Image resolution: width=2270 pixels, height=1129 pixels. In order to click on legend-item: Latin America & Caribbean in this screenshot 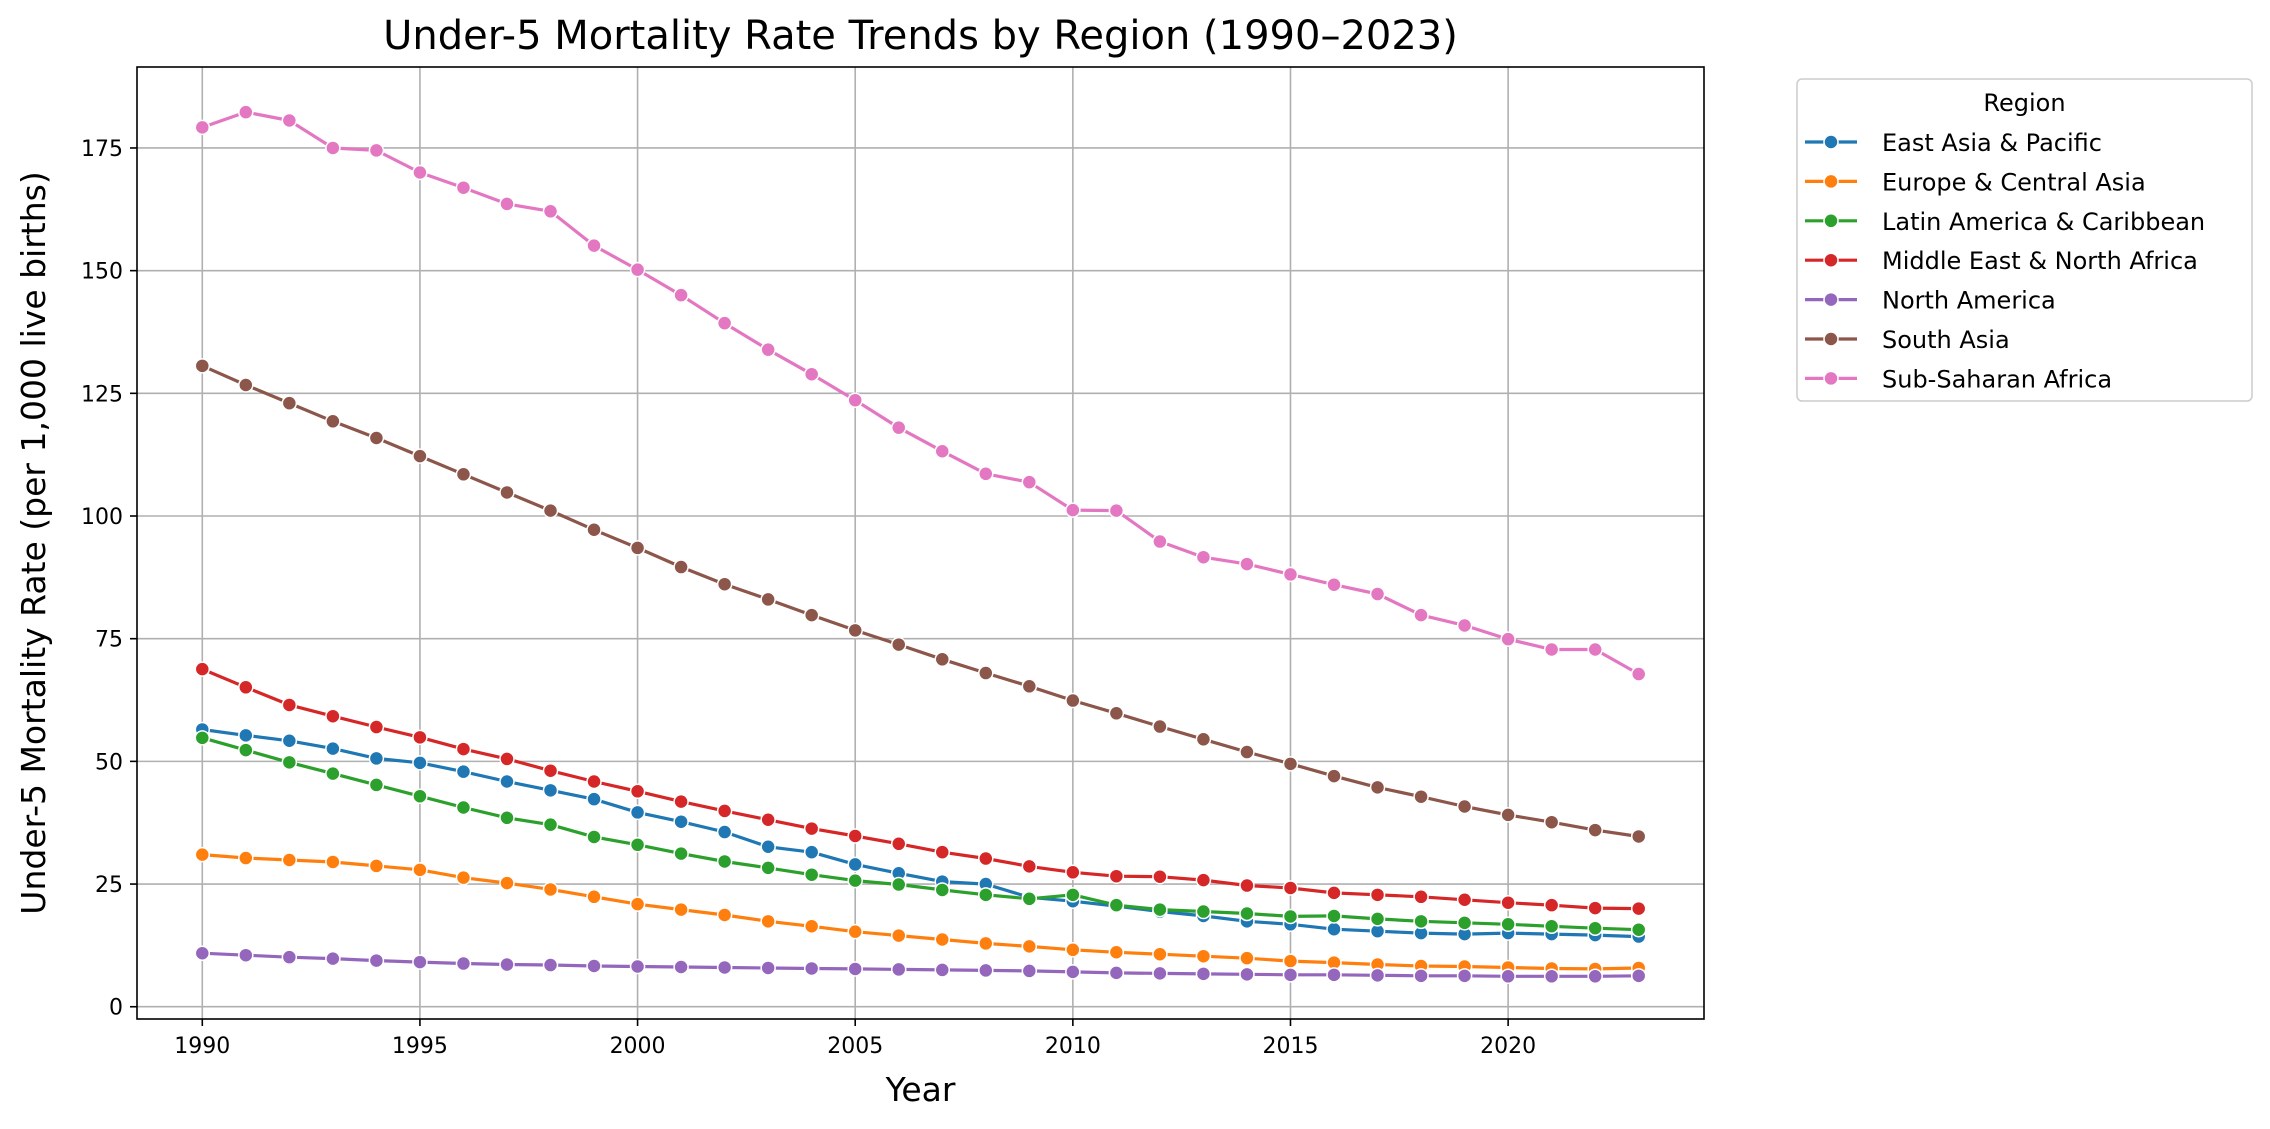, I will do `click(2005, 222)`.